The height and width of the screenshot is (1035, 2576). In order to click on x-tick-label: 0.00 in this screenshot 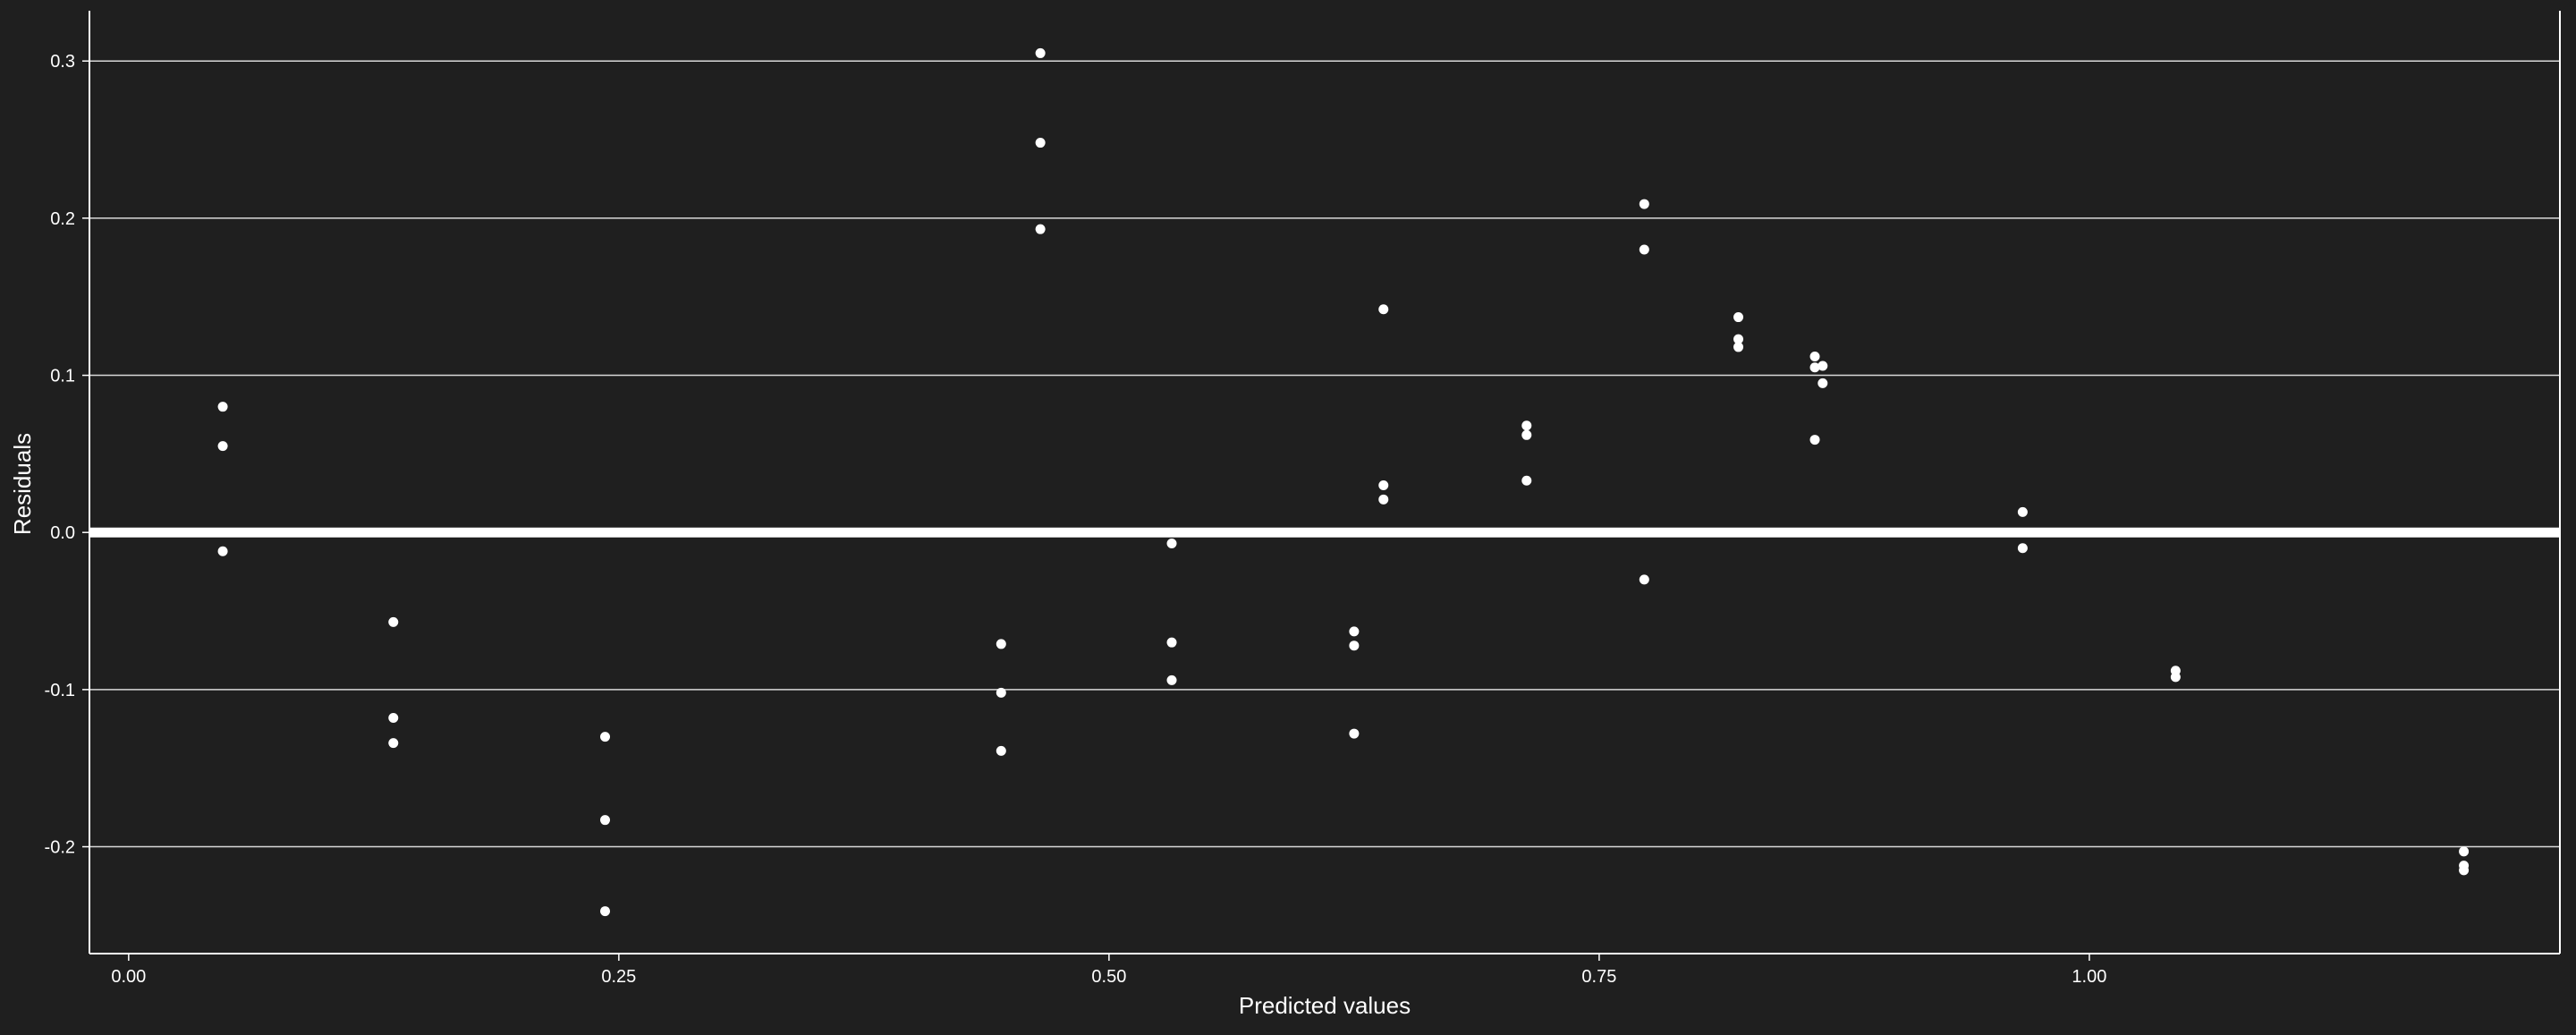, I will do `click(128, 977)`.